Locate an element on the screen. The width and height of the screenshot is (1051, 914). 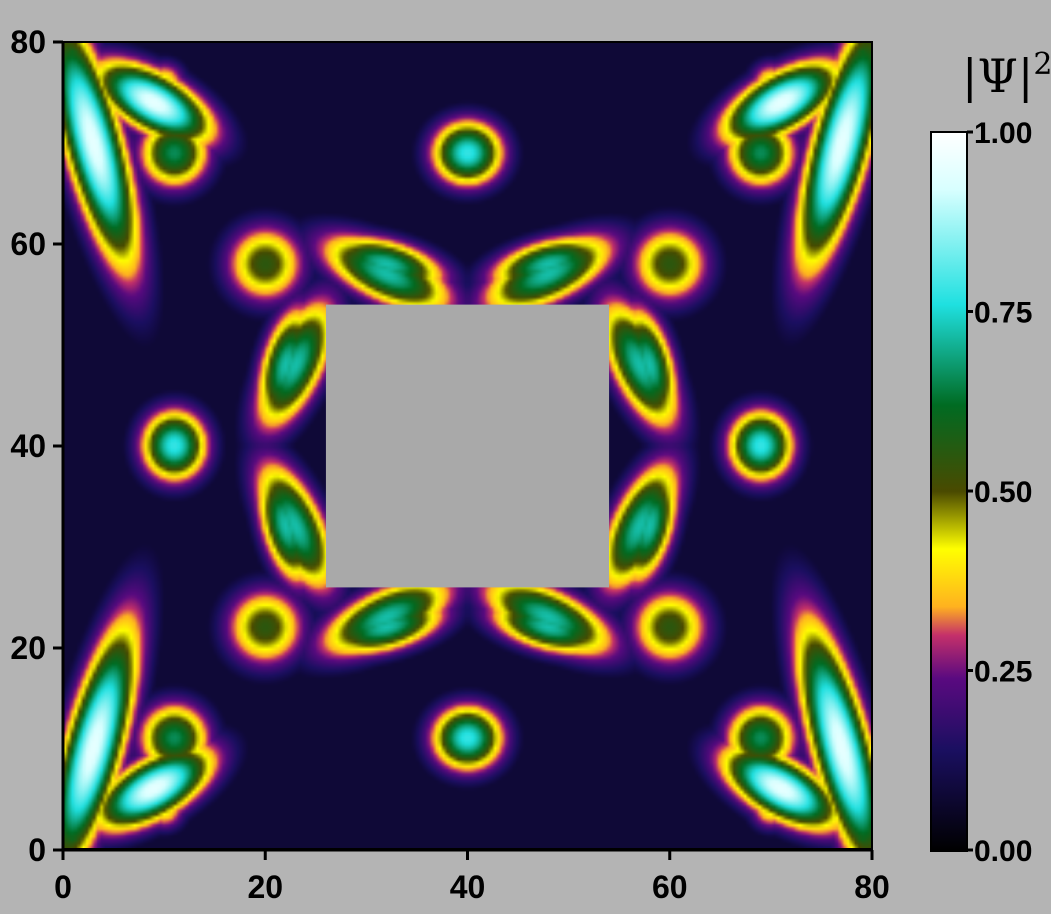
colorbar-ramp is located at coordinates (949, 491).